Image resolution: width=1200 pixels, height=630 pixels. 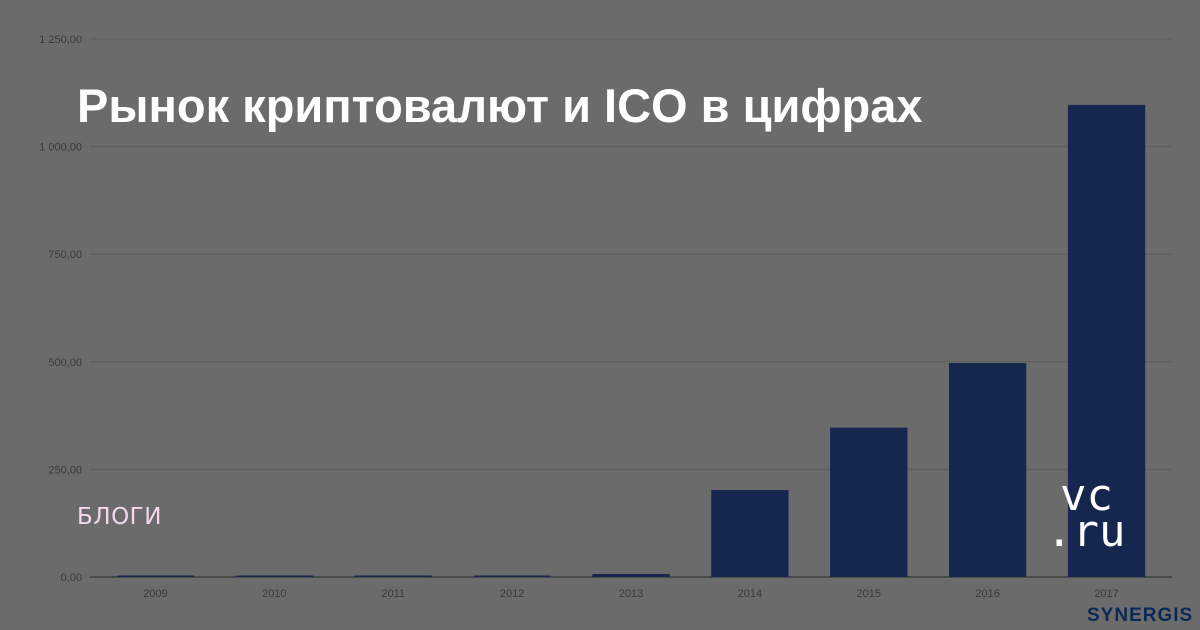 What do you see at coordinates (631, 575) in the screenshot?
I see `bar-2013` at bounding box center [631, 575].